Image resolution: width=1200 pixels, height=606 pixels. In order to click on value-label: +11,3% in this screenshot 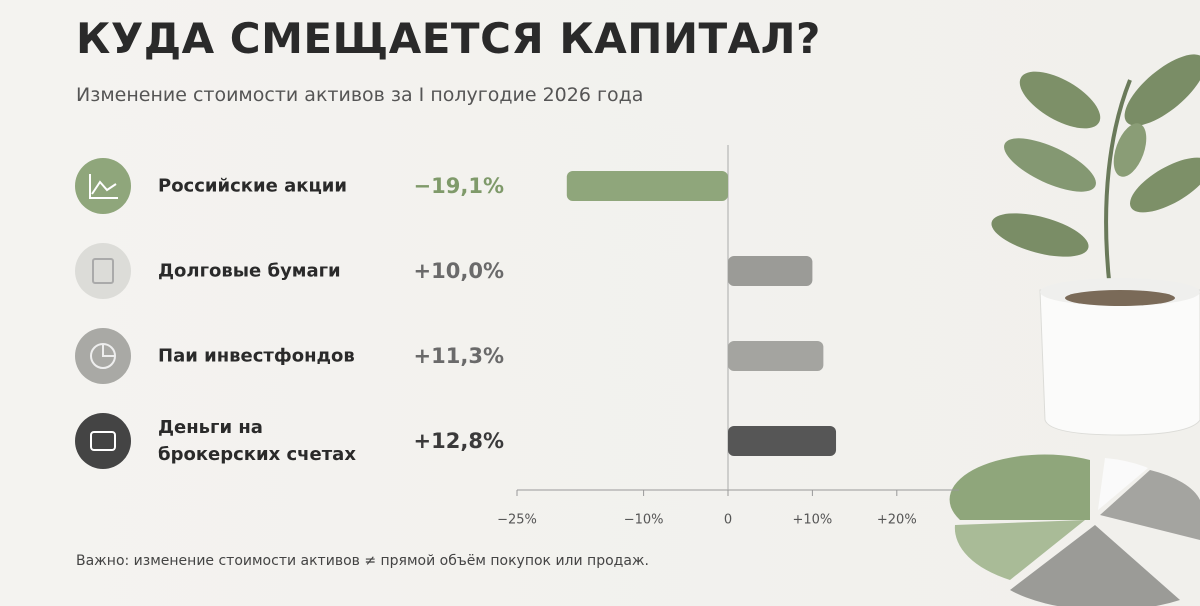, I will do `click(458, 356)`.